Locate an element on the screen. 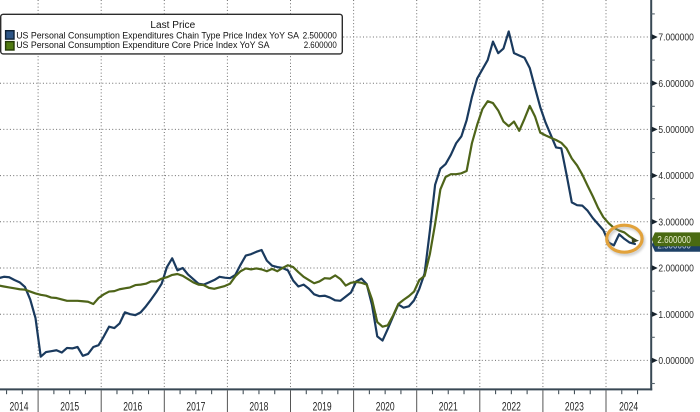 The image size is (700, 412). svg-text: 2018 is located at coordinates (258, 407).